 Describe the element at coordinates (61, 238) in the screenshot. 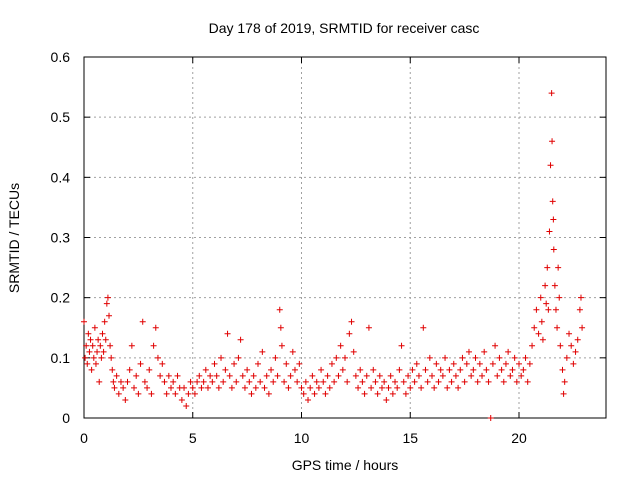

I see `y-tick-label: 0.3` at that location.